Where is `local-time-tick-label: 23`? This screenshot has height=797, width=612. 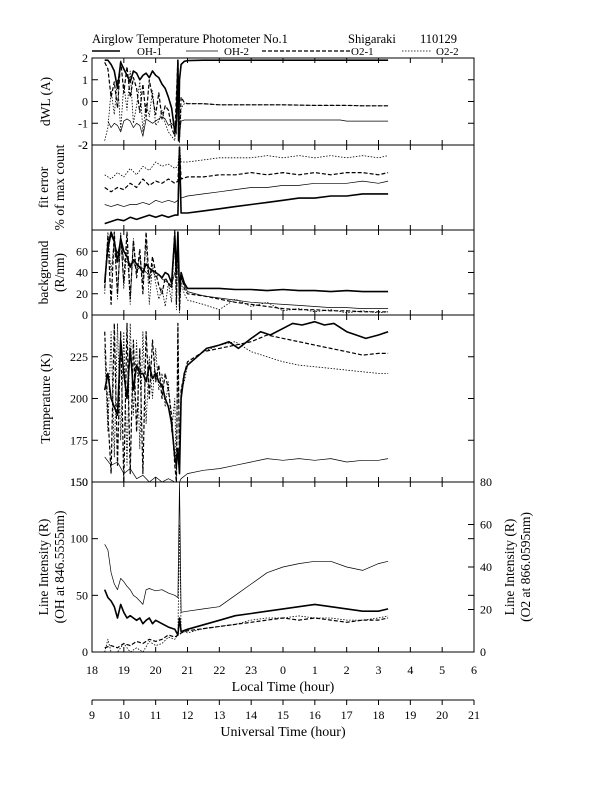 local-time-tick-label: 23 is located at coordinates (251, 670).